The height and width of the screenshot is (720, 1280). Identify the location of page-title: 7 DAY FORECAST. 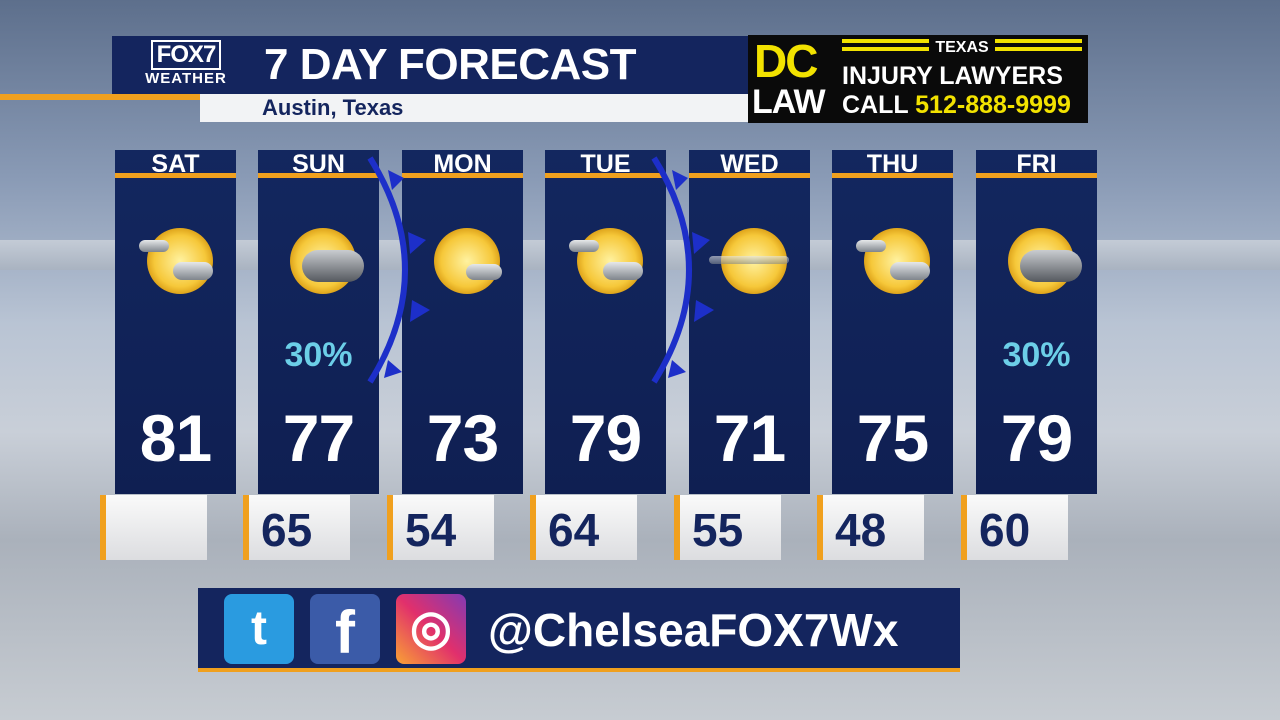
(450, 64).